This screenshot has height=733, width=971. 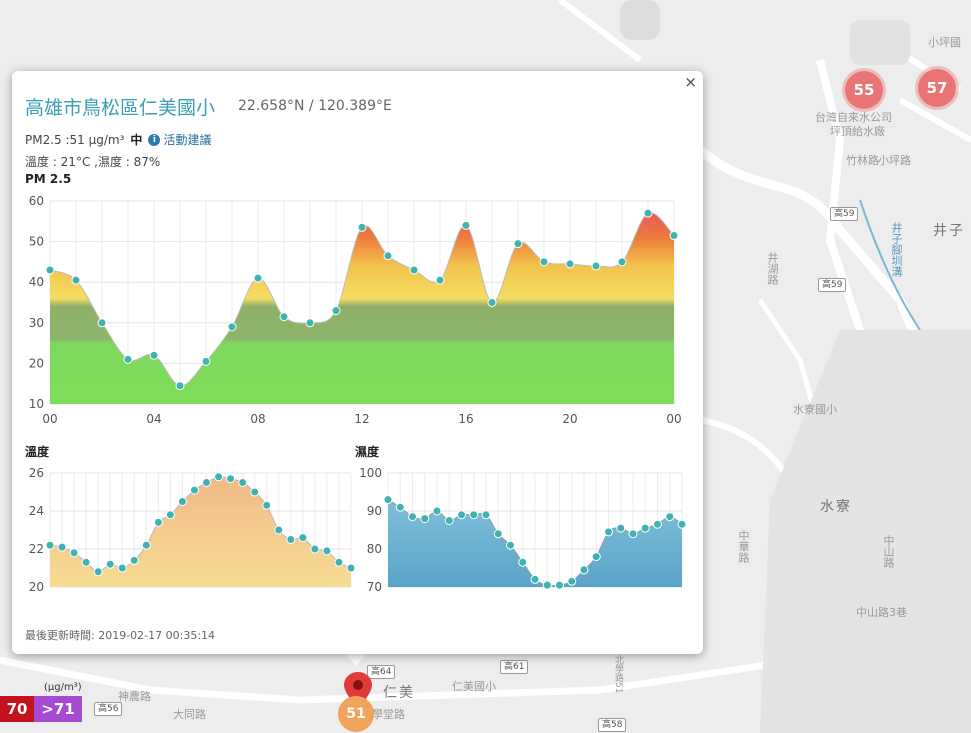 What do you see at coordinates (200, 531) in the screenshot?
I see `series-area` at bounding box center [200, 531].